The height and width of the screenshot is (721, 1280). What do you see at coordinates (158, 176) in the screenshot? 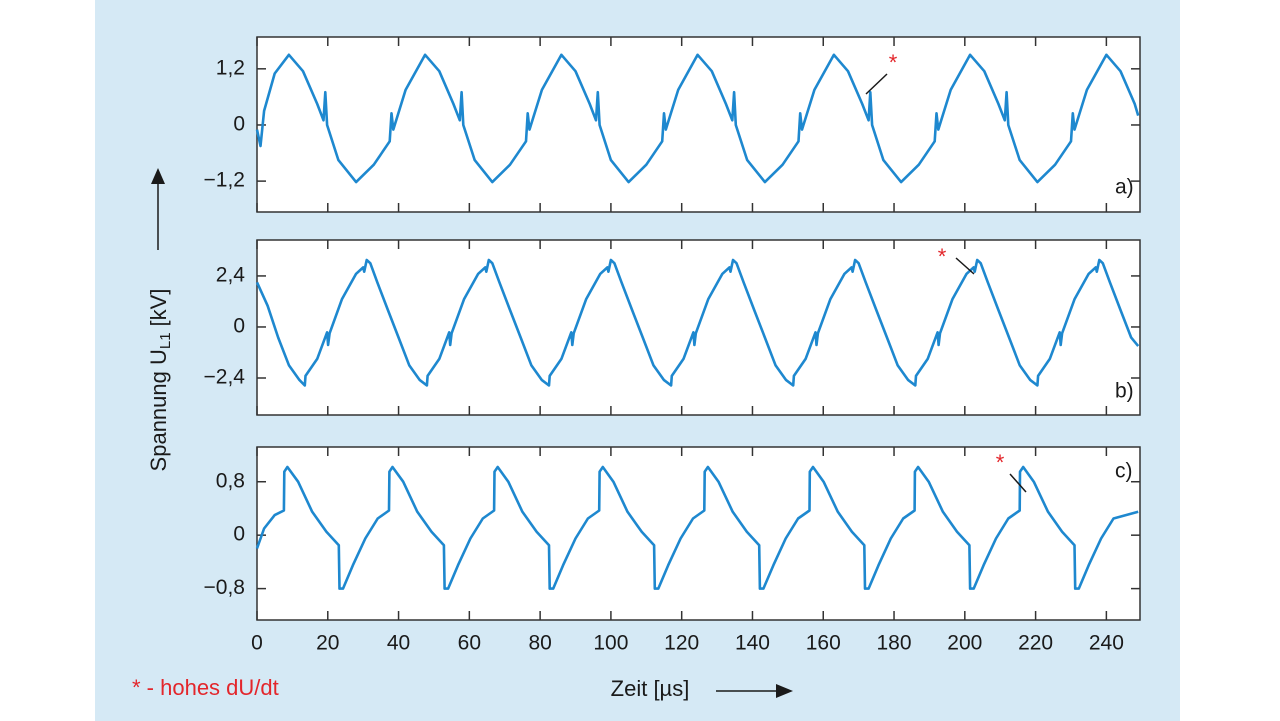
I see `y-arrow-head` at bounding box center [158, 176].